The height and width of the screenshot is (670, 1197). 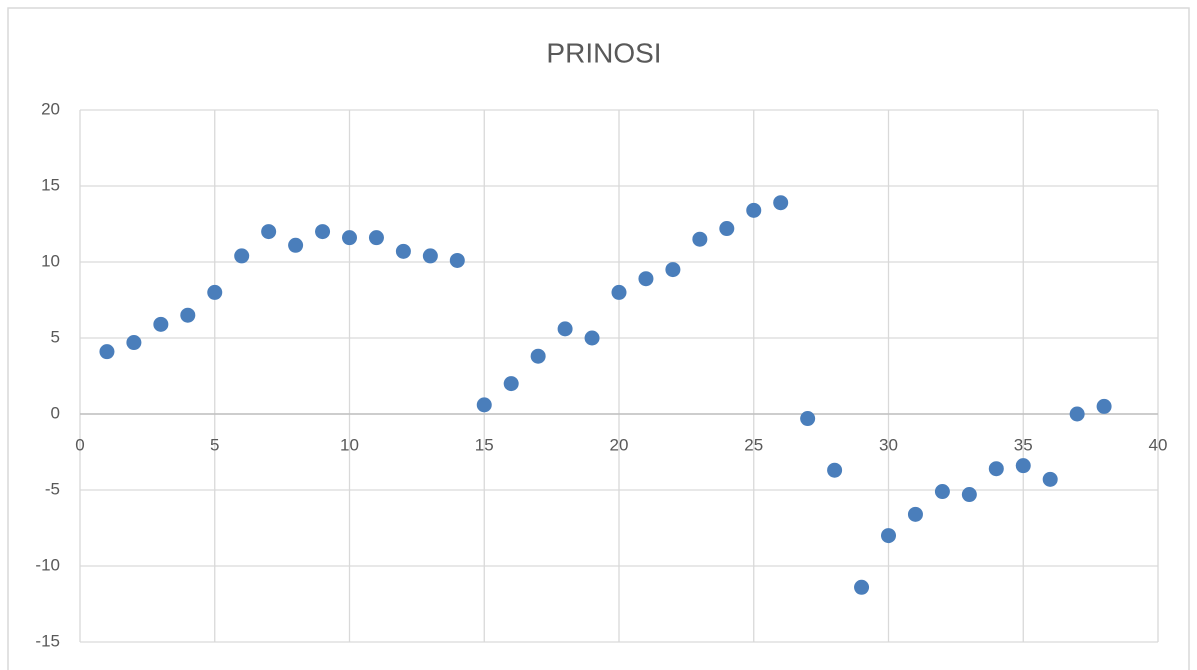 What do you see at coordinates (52, 488) in the screenshot?
I see `y-tick-label: -5` at bounding box center [52, 488].